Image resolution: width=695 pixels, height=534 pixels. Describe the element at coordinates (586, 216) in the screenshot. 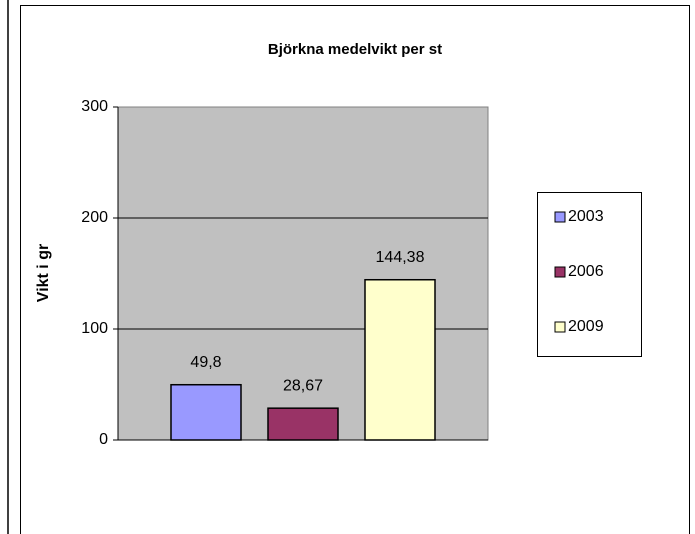

I see `legend-label: 2003` at that location.